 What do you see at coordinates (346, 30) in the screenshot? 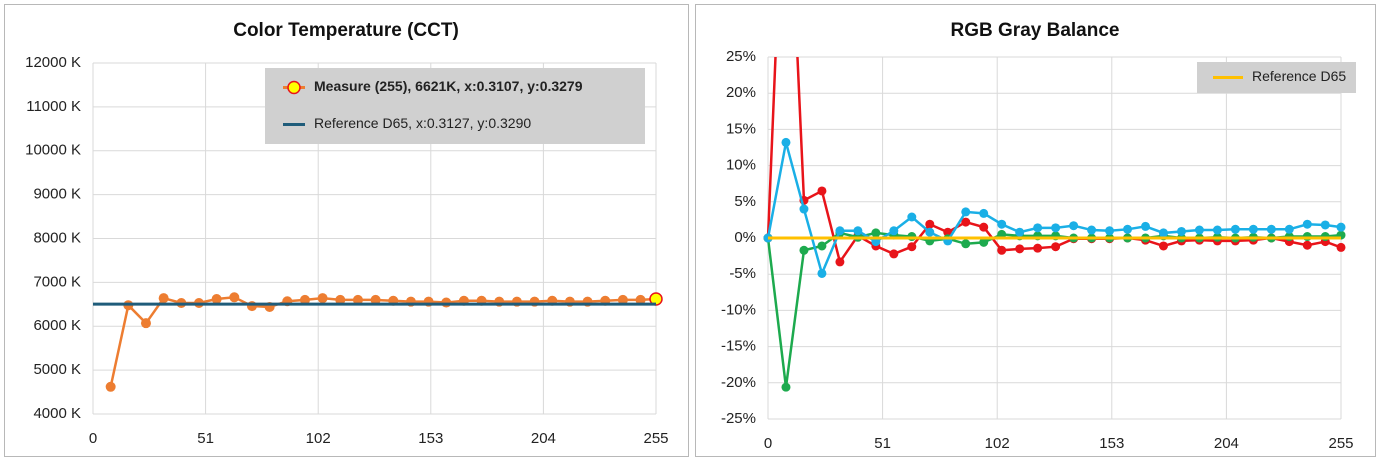
I see `chart-title: Color Temperature (CCT)` at bounding box center [346, 30].